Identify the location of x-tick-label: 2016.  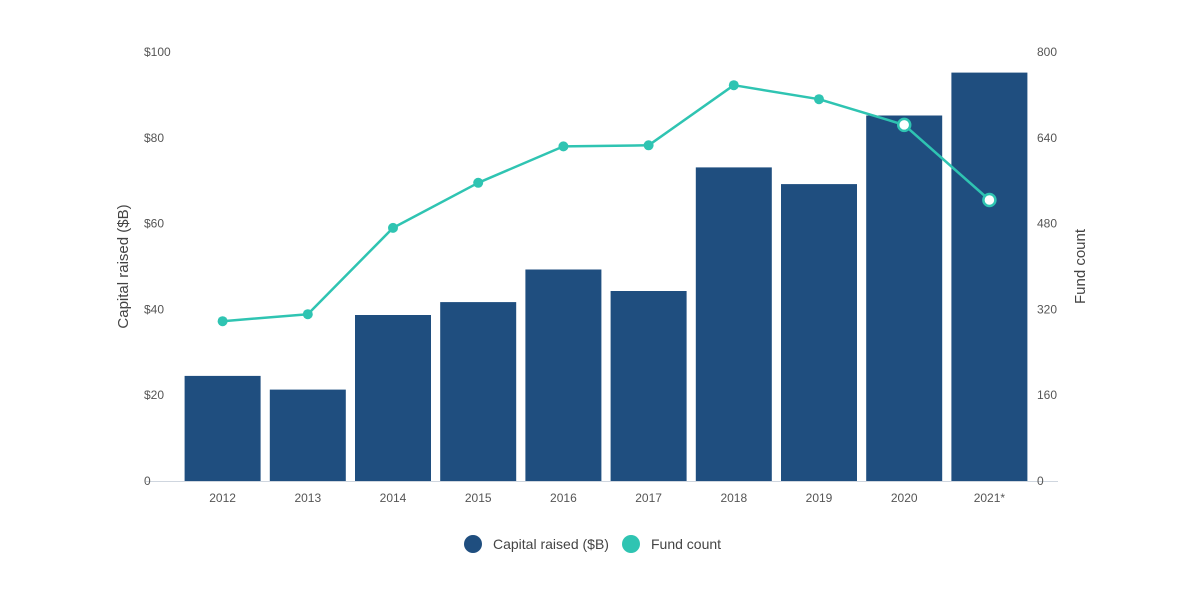
(563, 498).